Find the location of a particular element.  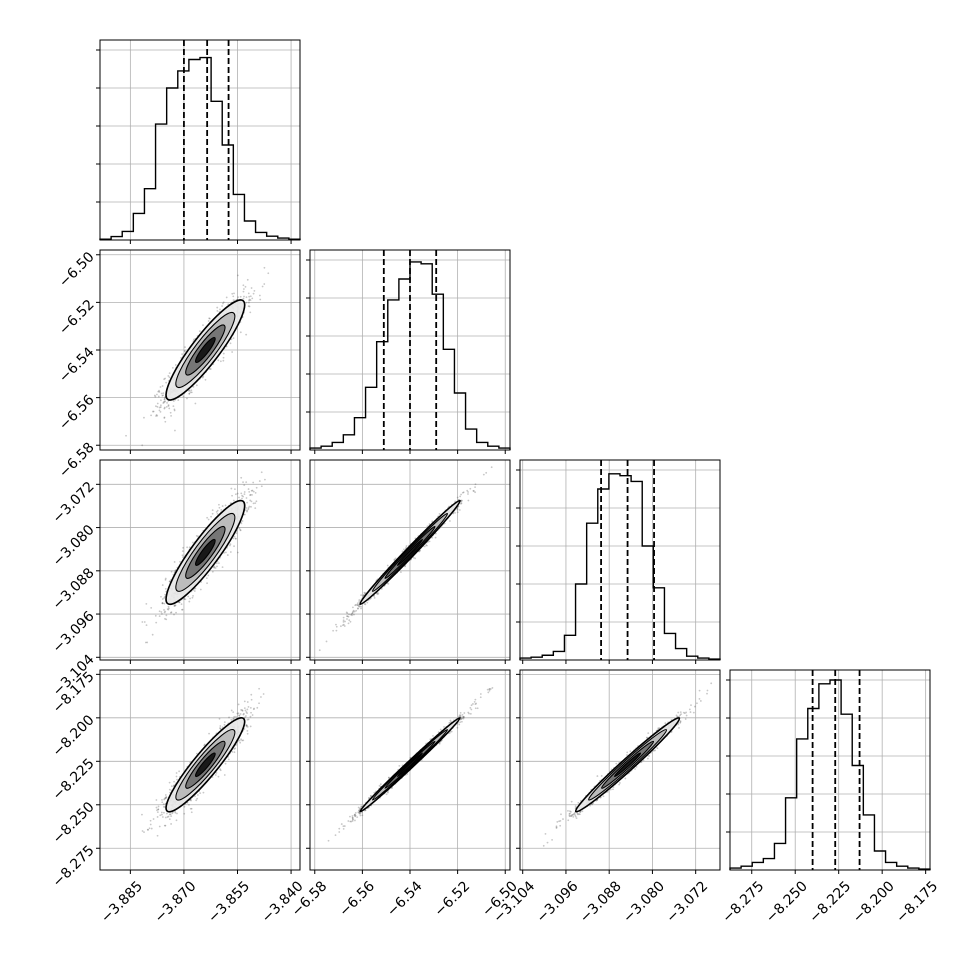

x-tick-labels-col-1: −6.58 −6.56 −6.54 −6.52 −6.50 is located at coordinates (405, 899).